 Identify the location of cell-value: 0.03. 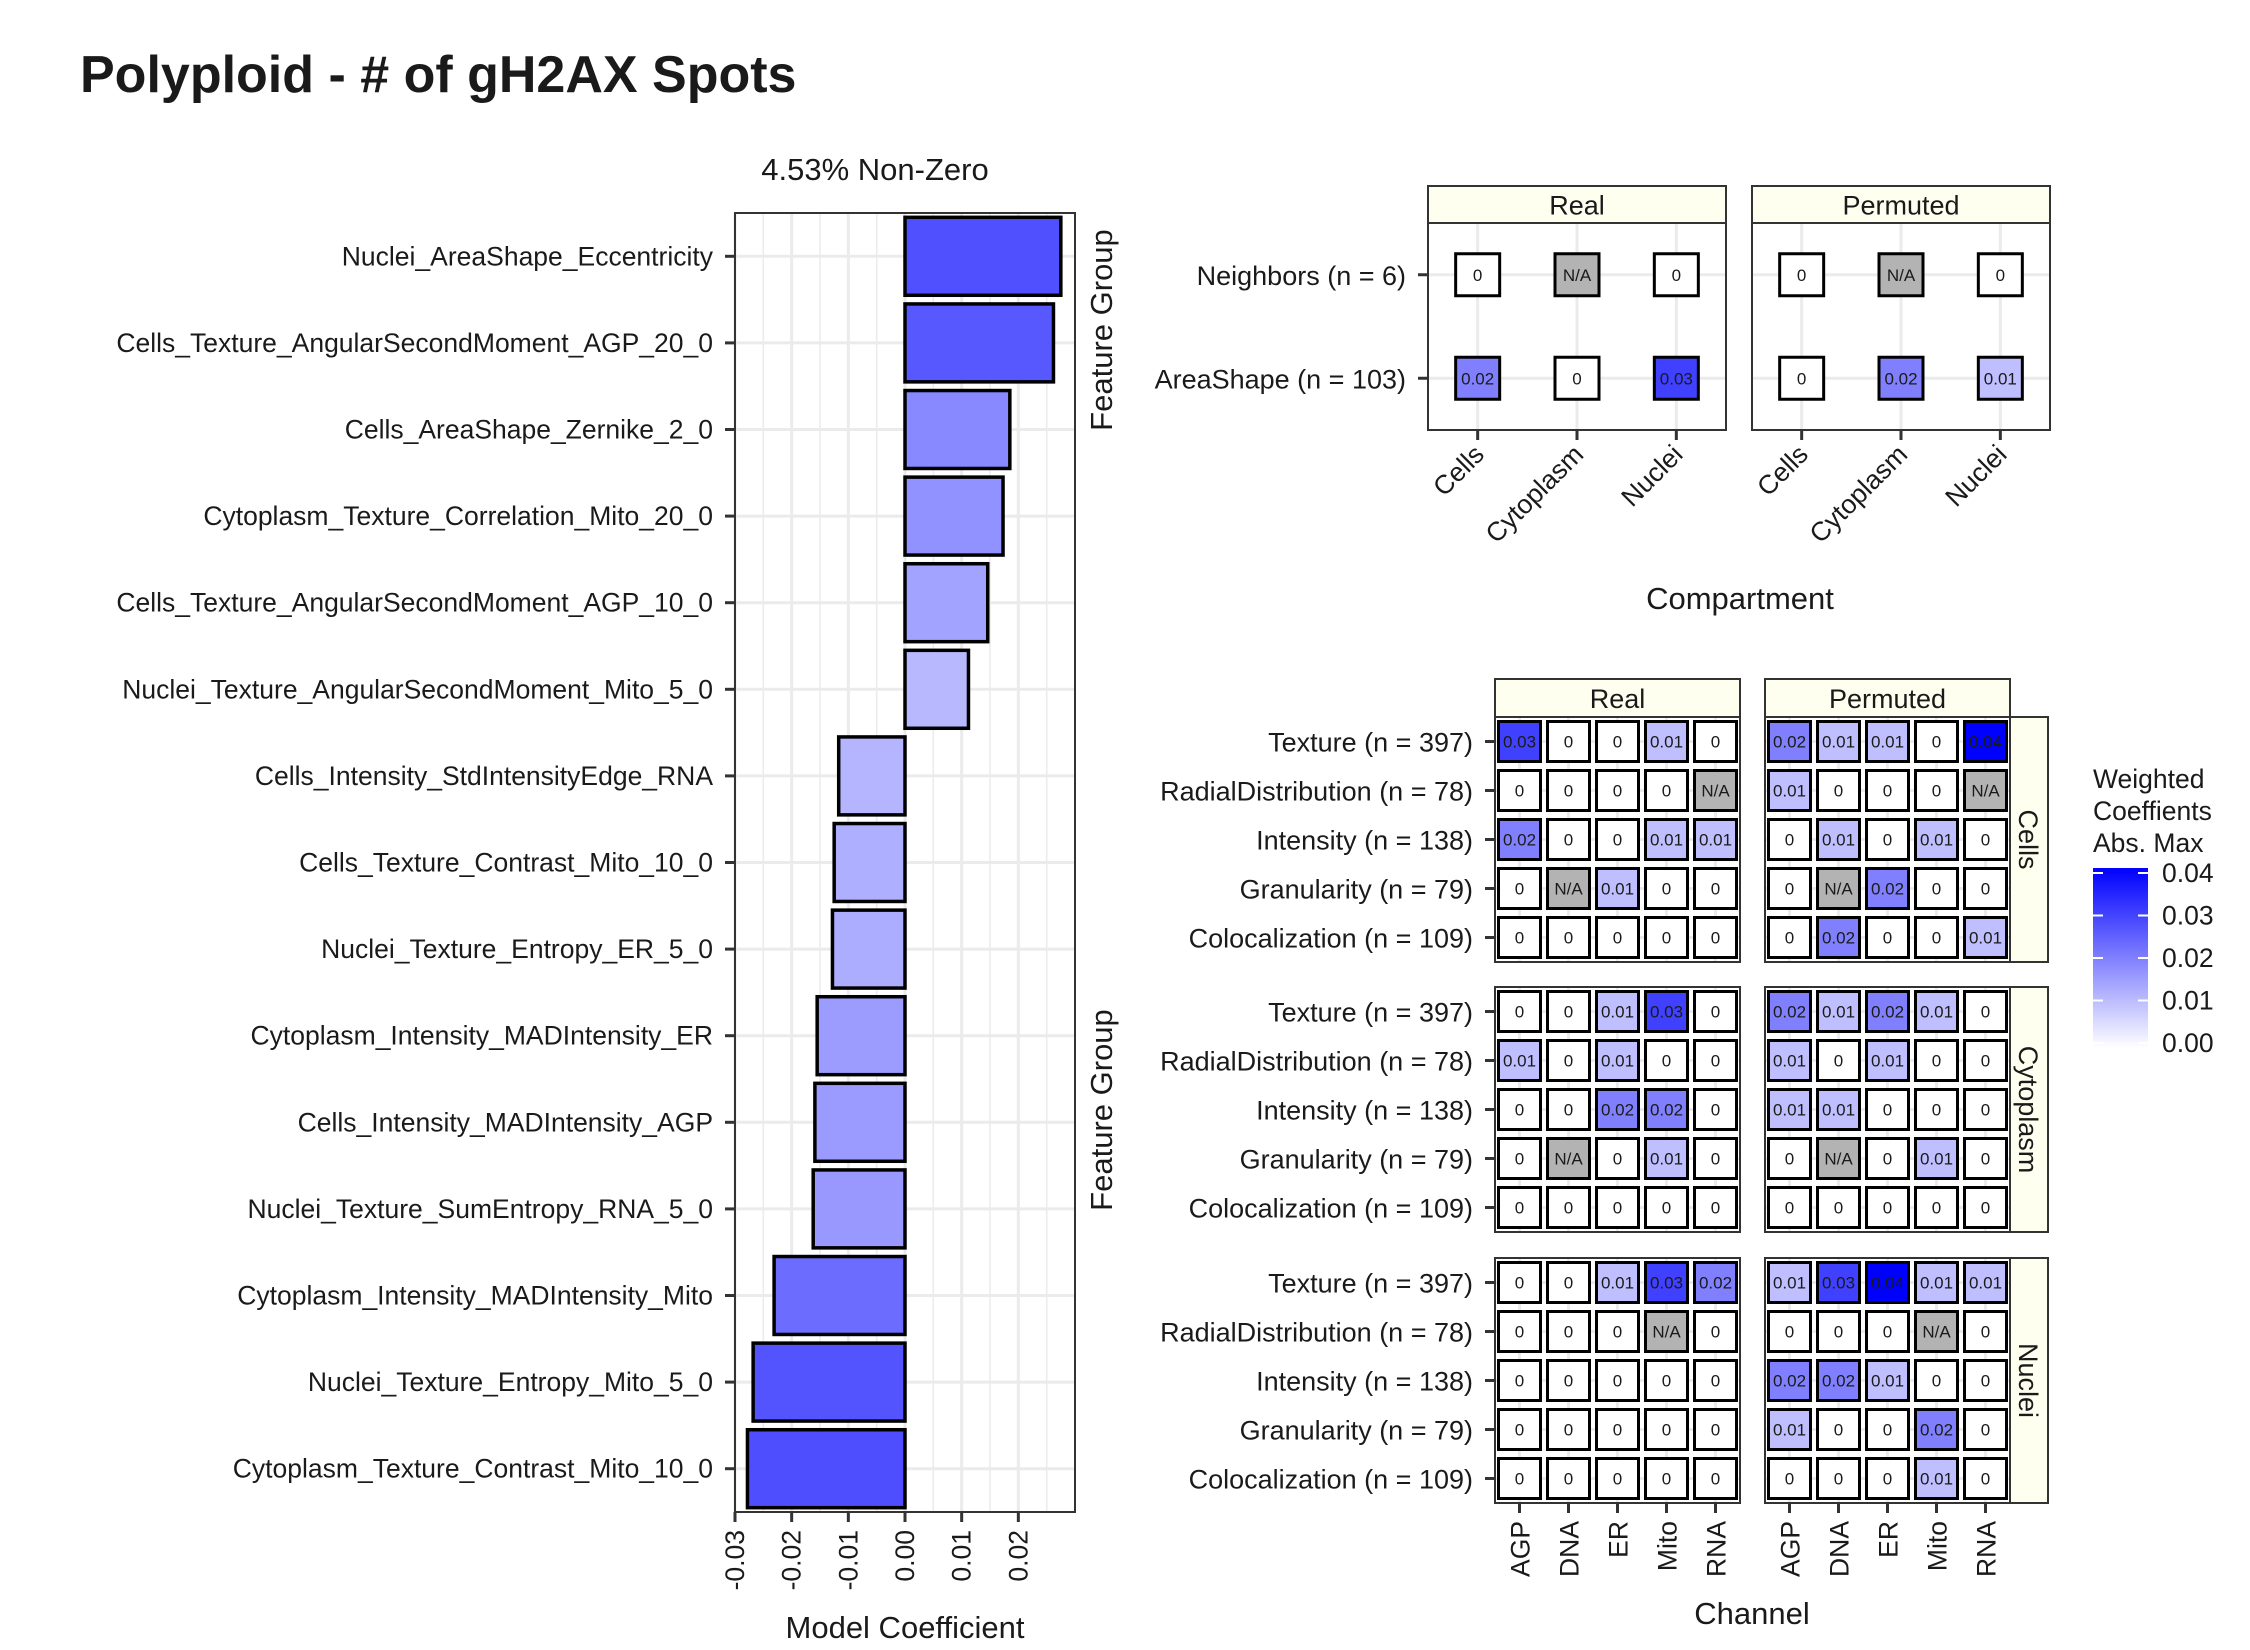
(1666, 1283).